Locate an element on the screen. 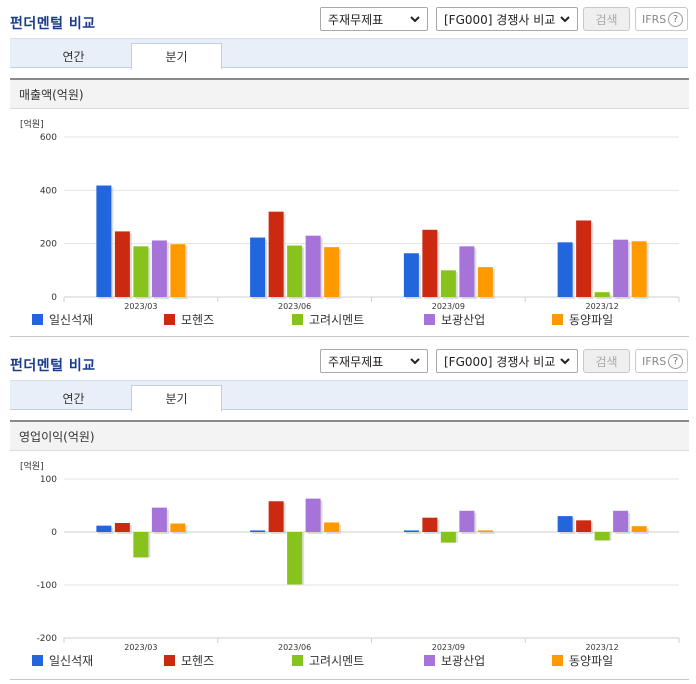  y-tick-label: 600 is located at coordinates (48, 138).